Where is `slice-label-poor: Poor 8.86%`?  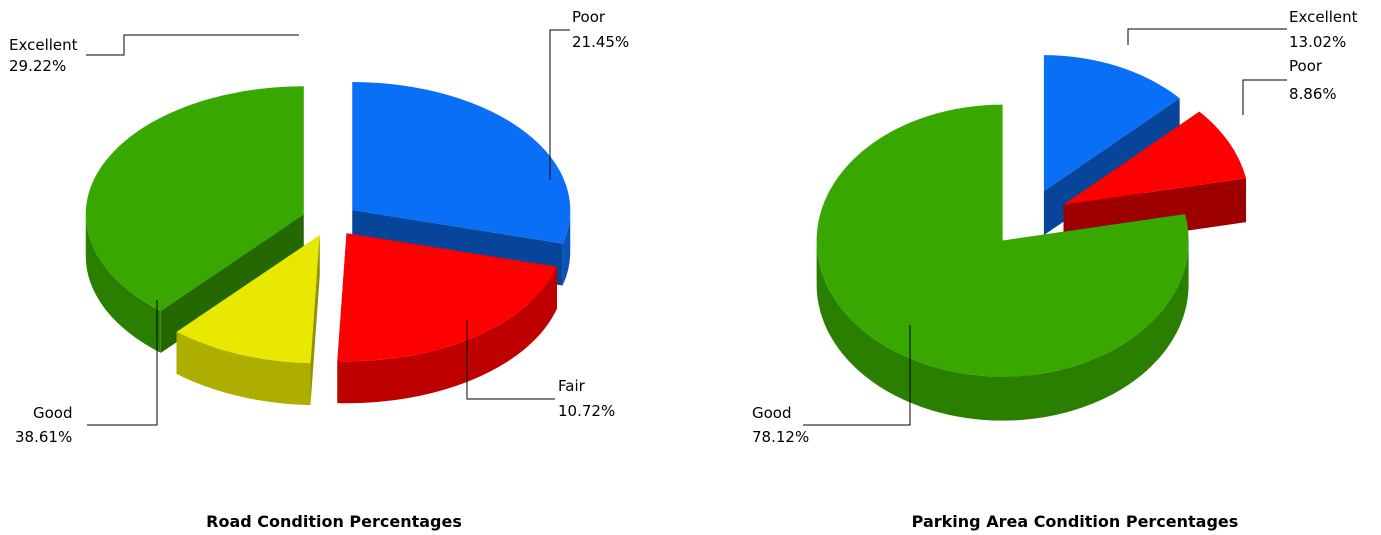 slice-label-poor: Poor 8.86% is located at coordinates (1289, 86).